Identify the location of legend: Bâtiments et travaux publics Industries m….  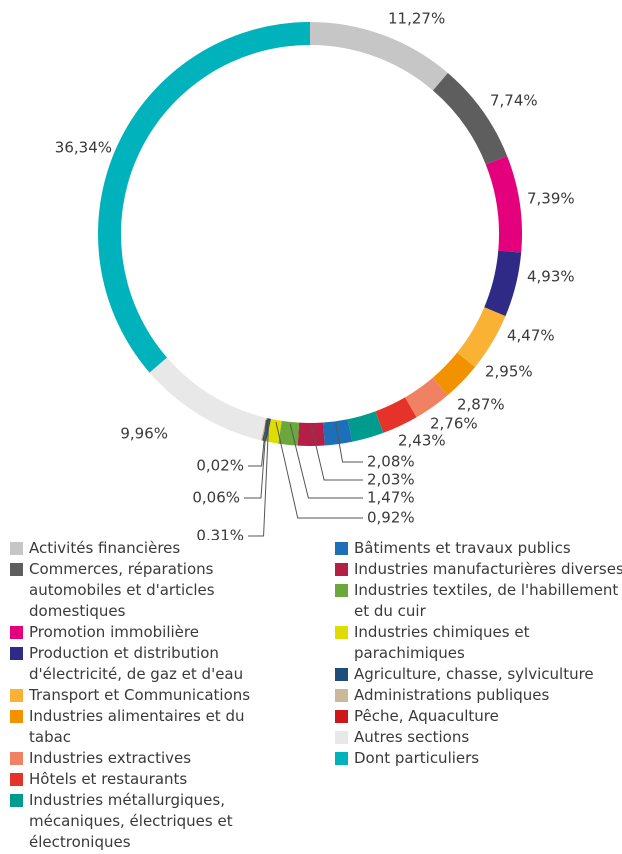
(478, 653).